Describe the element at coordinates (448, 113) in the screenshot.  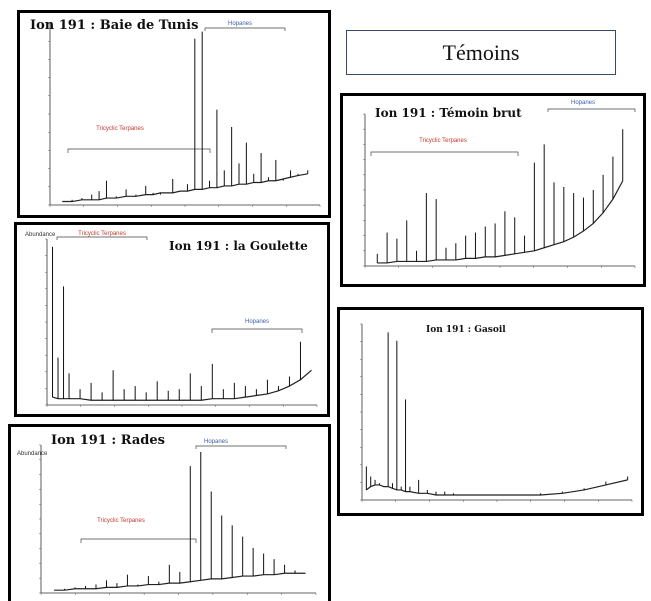
I see `chart-title: Ion 191 : Témoin brut` at that location.